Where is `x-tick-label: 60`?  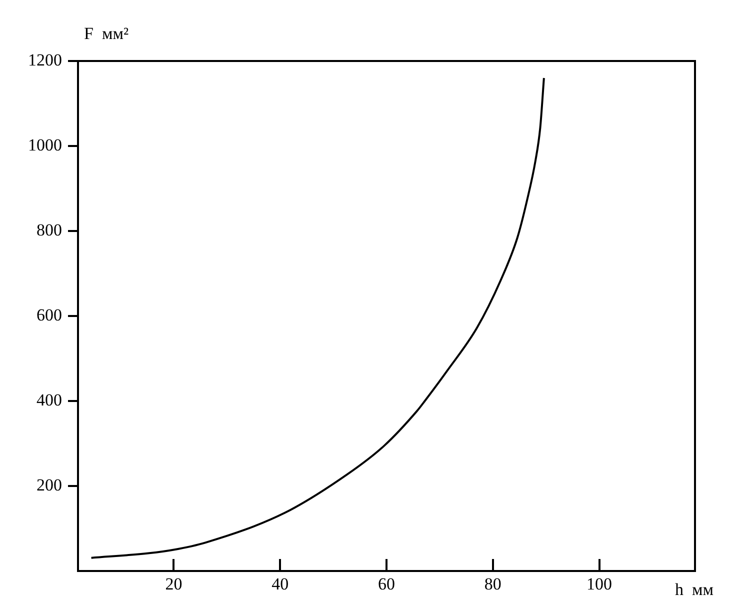
x-tick-label: 60 is located at coordinates (386, 584).